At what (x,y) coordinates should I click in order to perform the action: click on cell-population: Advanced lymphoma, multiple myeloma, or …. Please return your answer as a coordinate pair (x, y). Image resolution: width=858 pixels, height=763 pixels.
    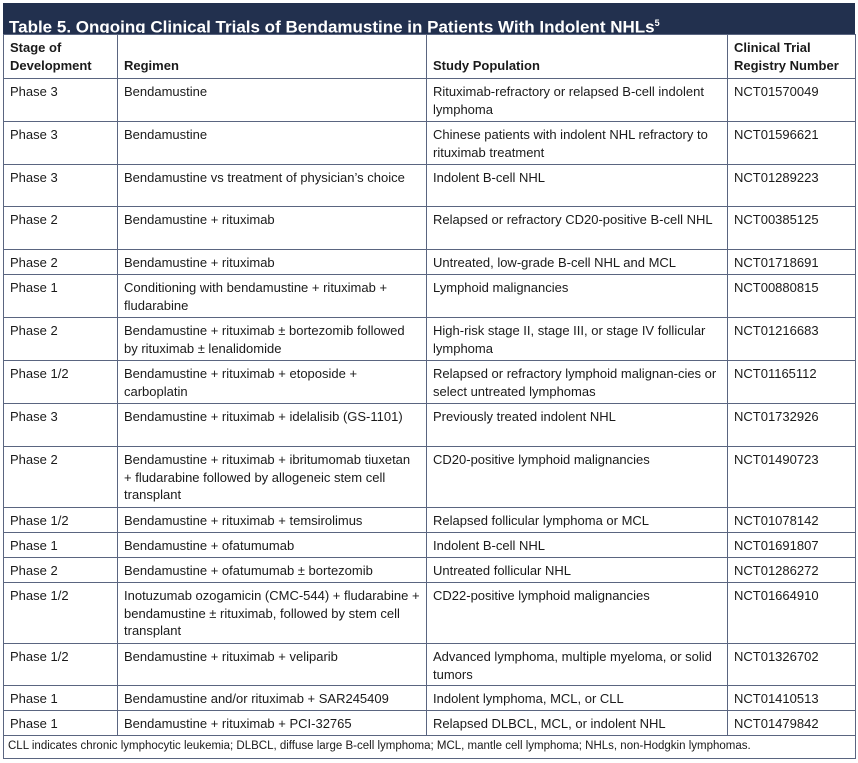
    Looking at the image, I should click on (577, 664).